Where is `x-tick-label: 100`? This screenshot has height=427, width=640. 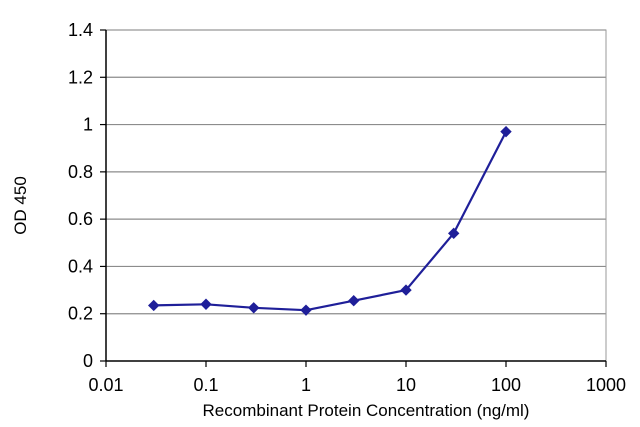
x-tick-label: 100 is located at coordinates (506, 385).